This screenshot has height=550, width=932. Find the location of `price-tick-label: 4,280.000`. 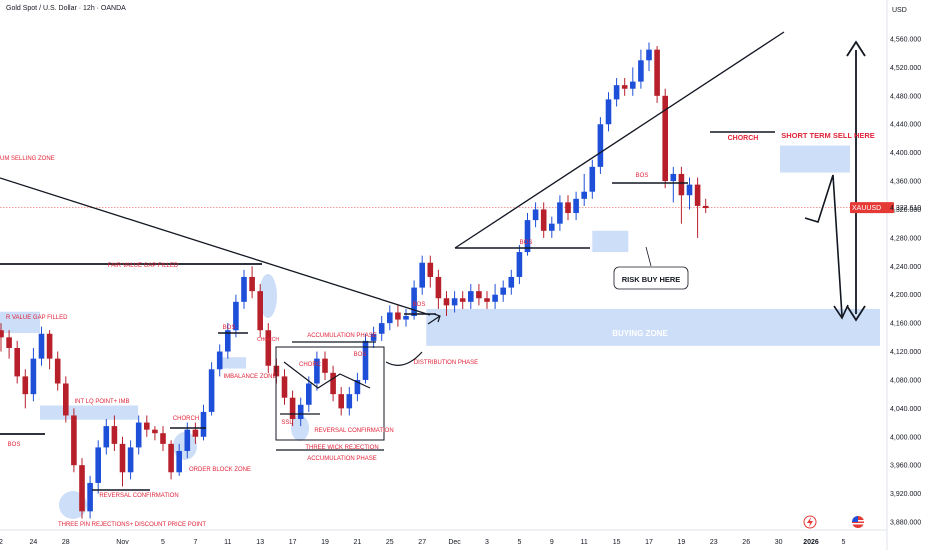

price-tick-label: 4,280.000 is located at coordinates (905, 238).